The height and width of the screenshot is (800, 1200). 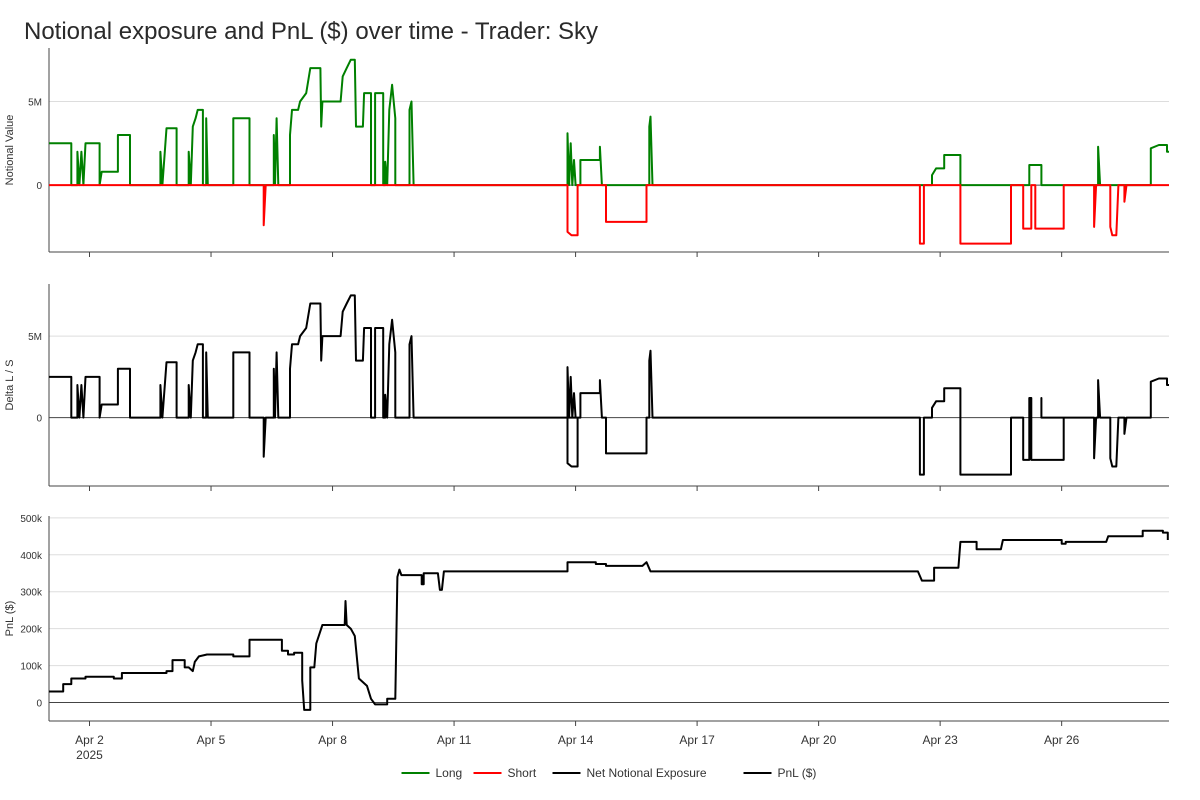 What do you see at coordinates (697, 740) in the screenshot?
I see `x-tick-label: Apr 17` at bounding box center [697, 740].